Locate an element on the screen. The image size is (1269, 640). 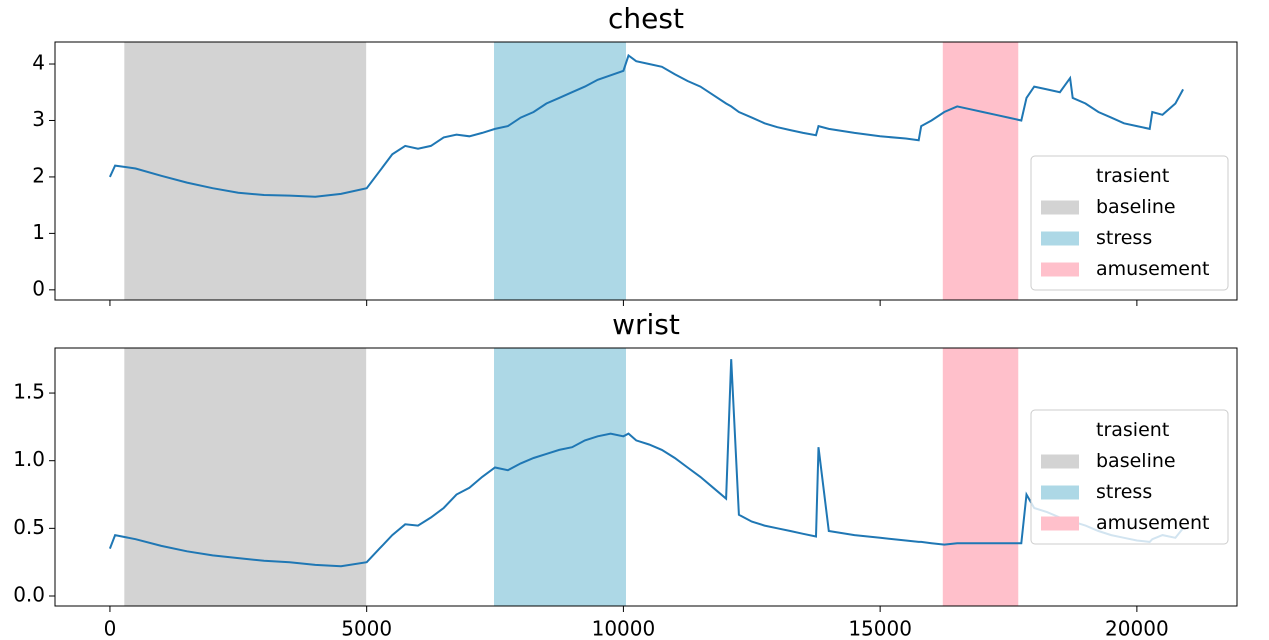
y-tick-label: 0 is located at coordinates (38, 288).